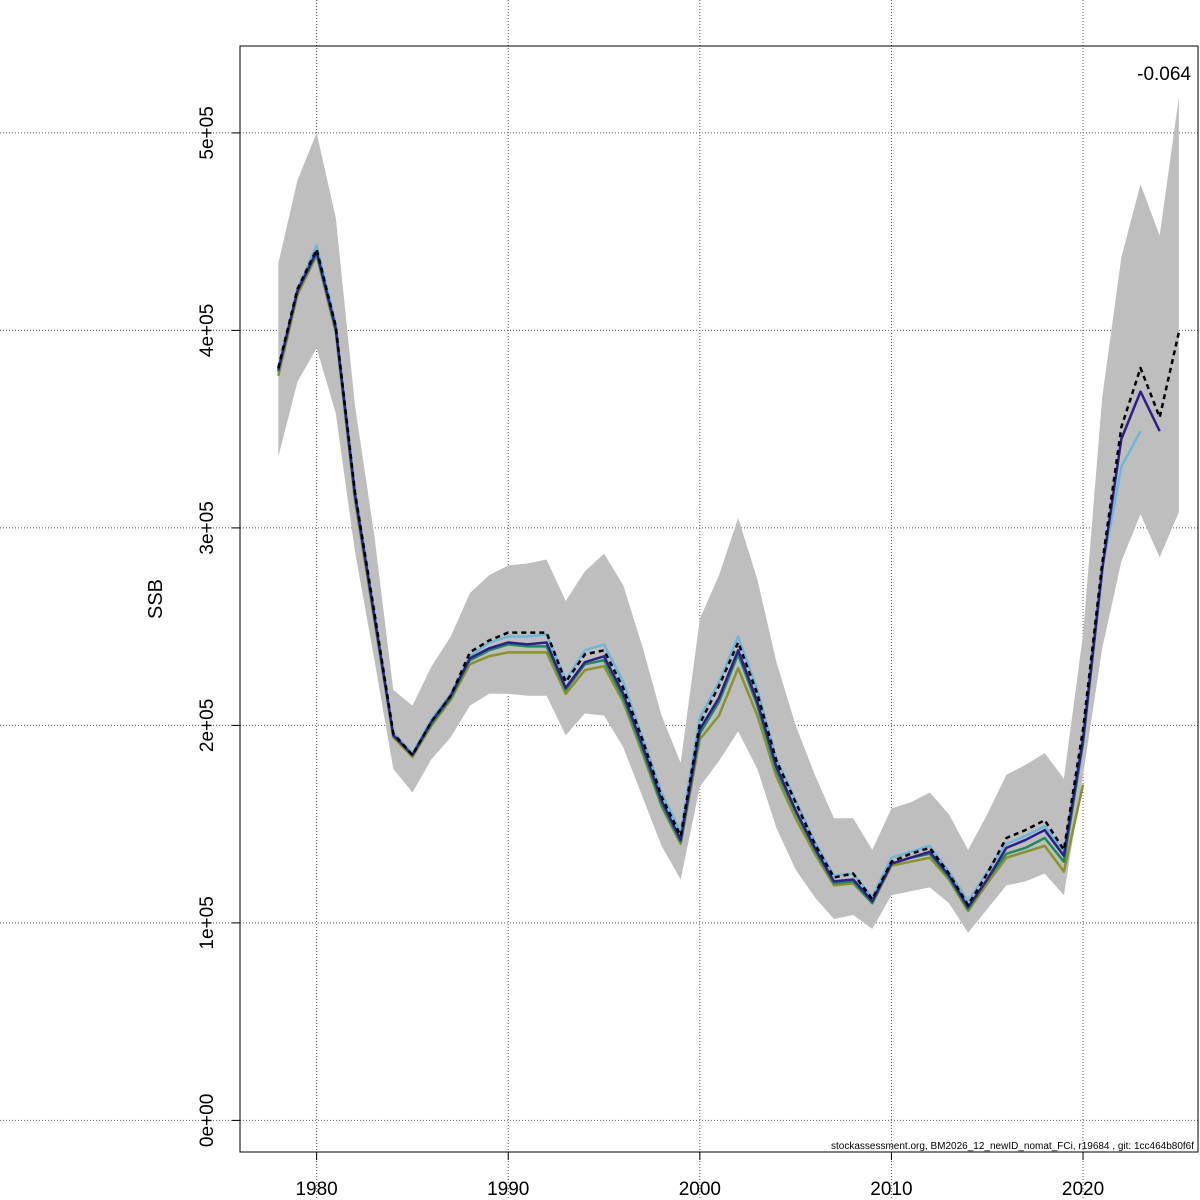 The image size is (1200, 1200). I want to click on x-tick-label-1990: 1990, so click(508, 1189).